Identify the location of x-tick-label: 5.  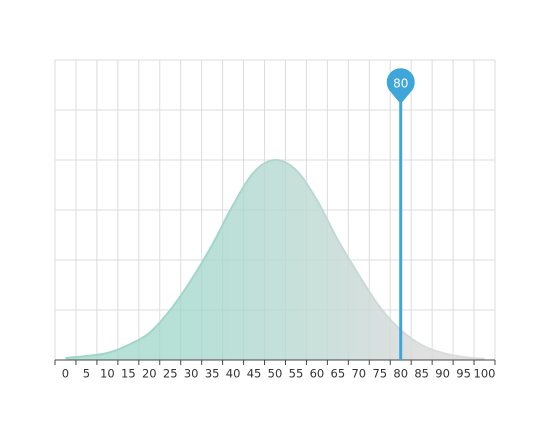
(86, 374).